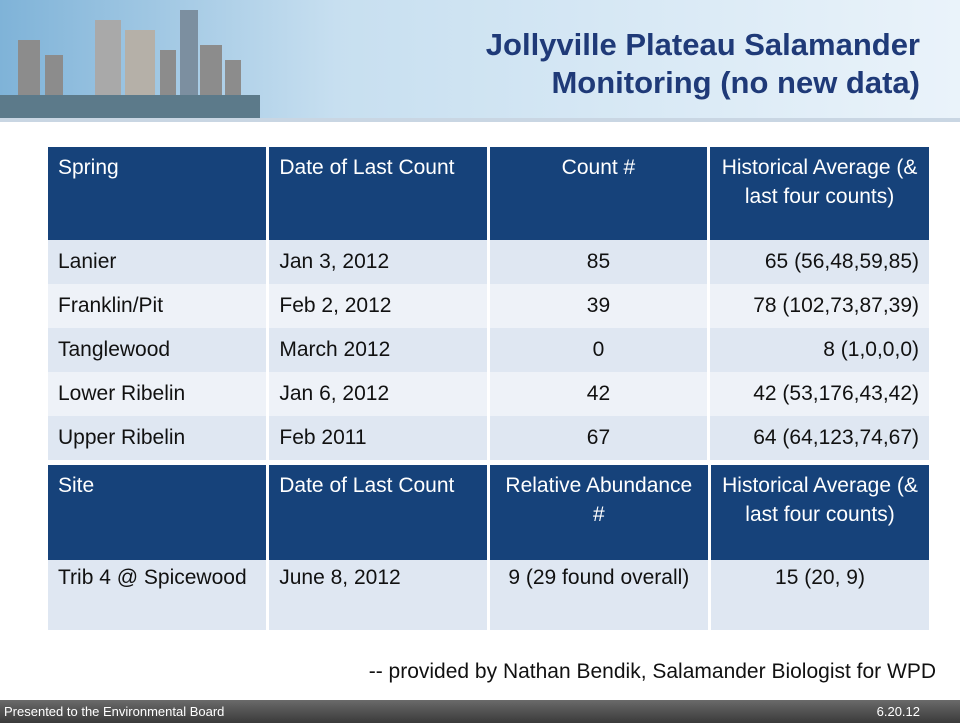  I want to click on cell: Jan 3, 2012, so click(378, 262).